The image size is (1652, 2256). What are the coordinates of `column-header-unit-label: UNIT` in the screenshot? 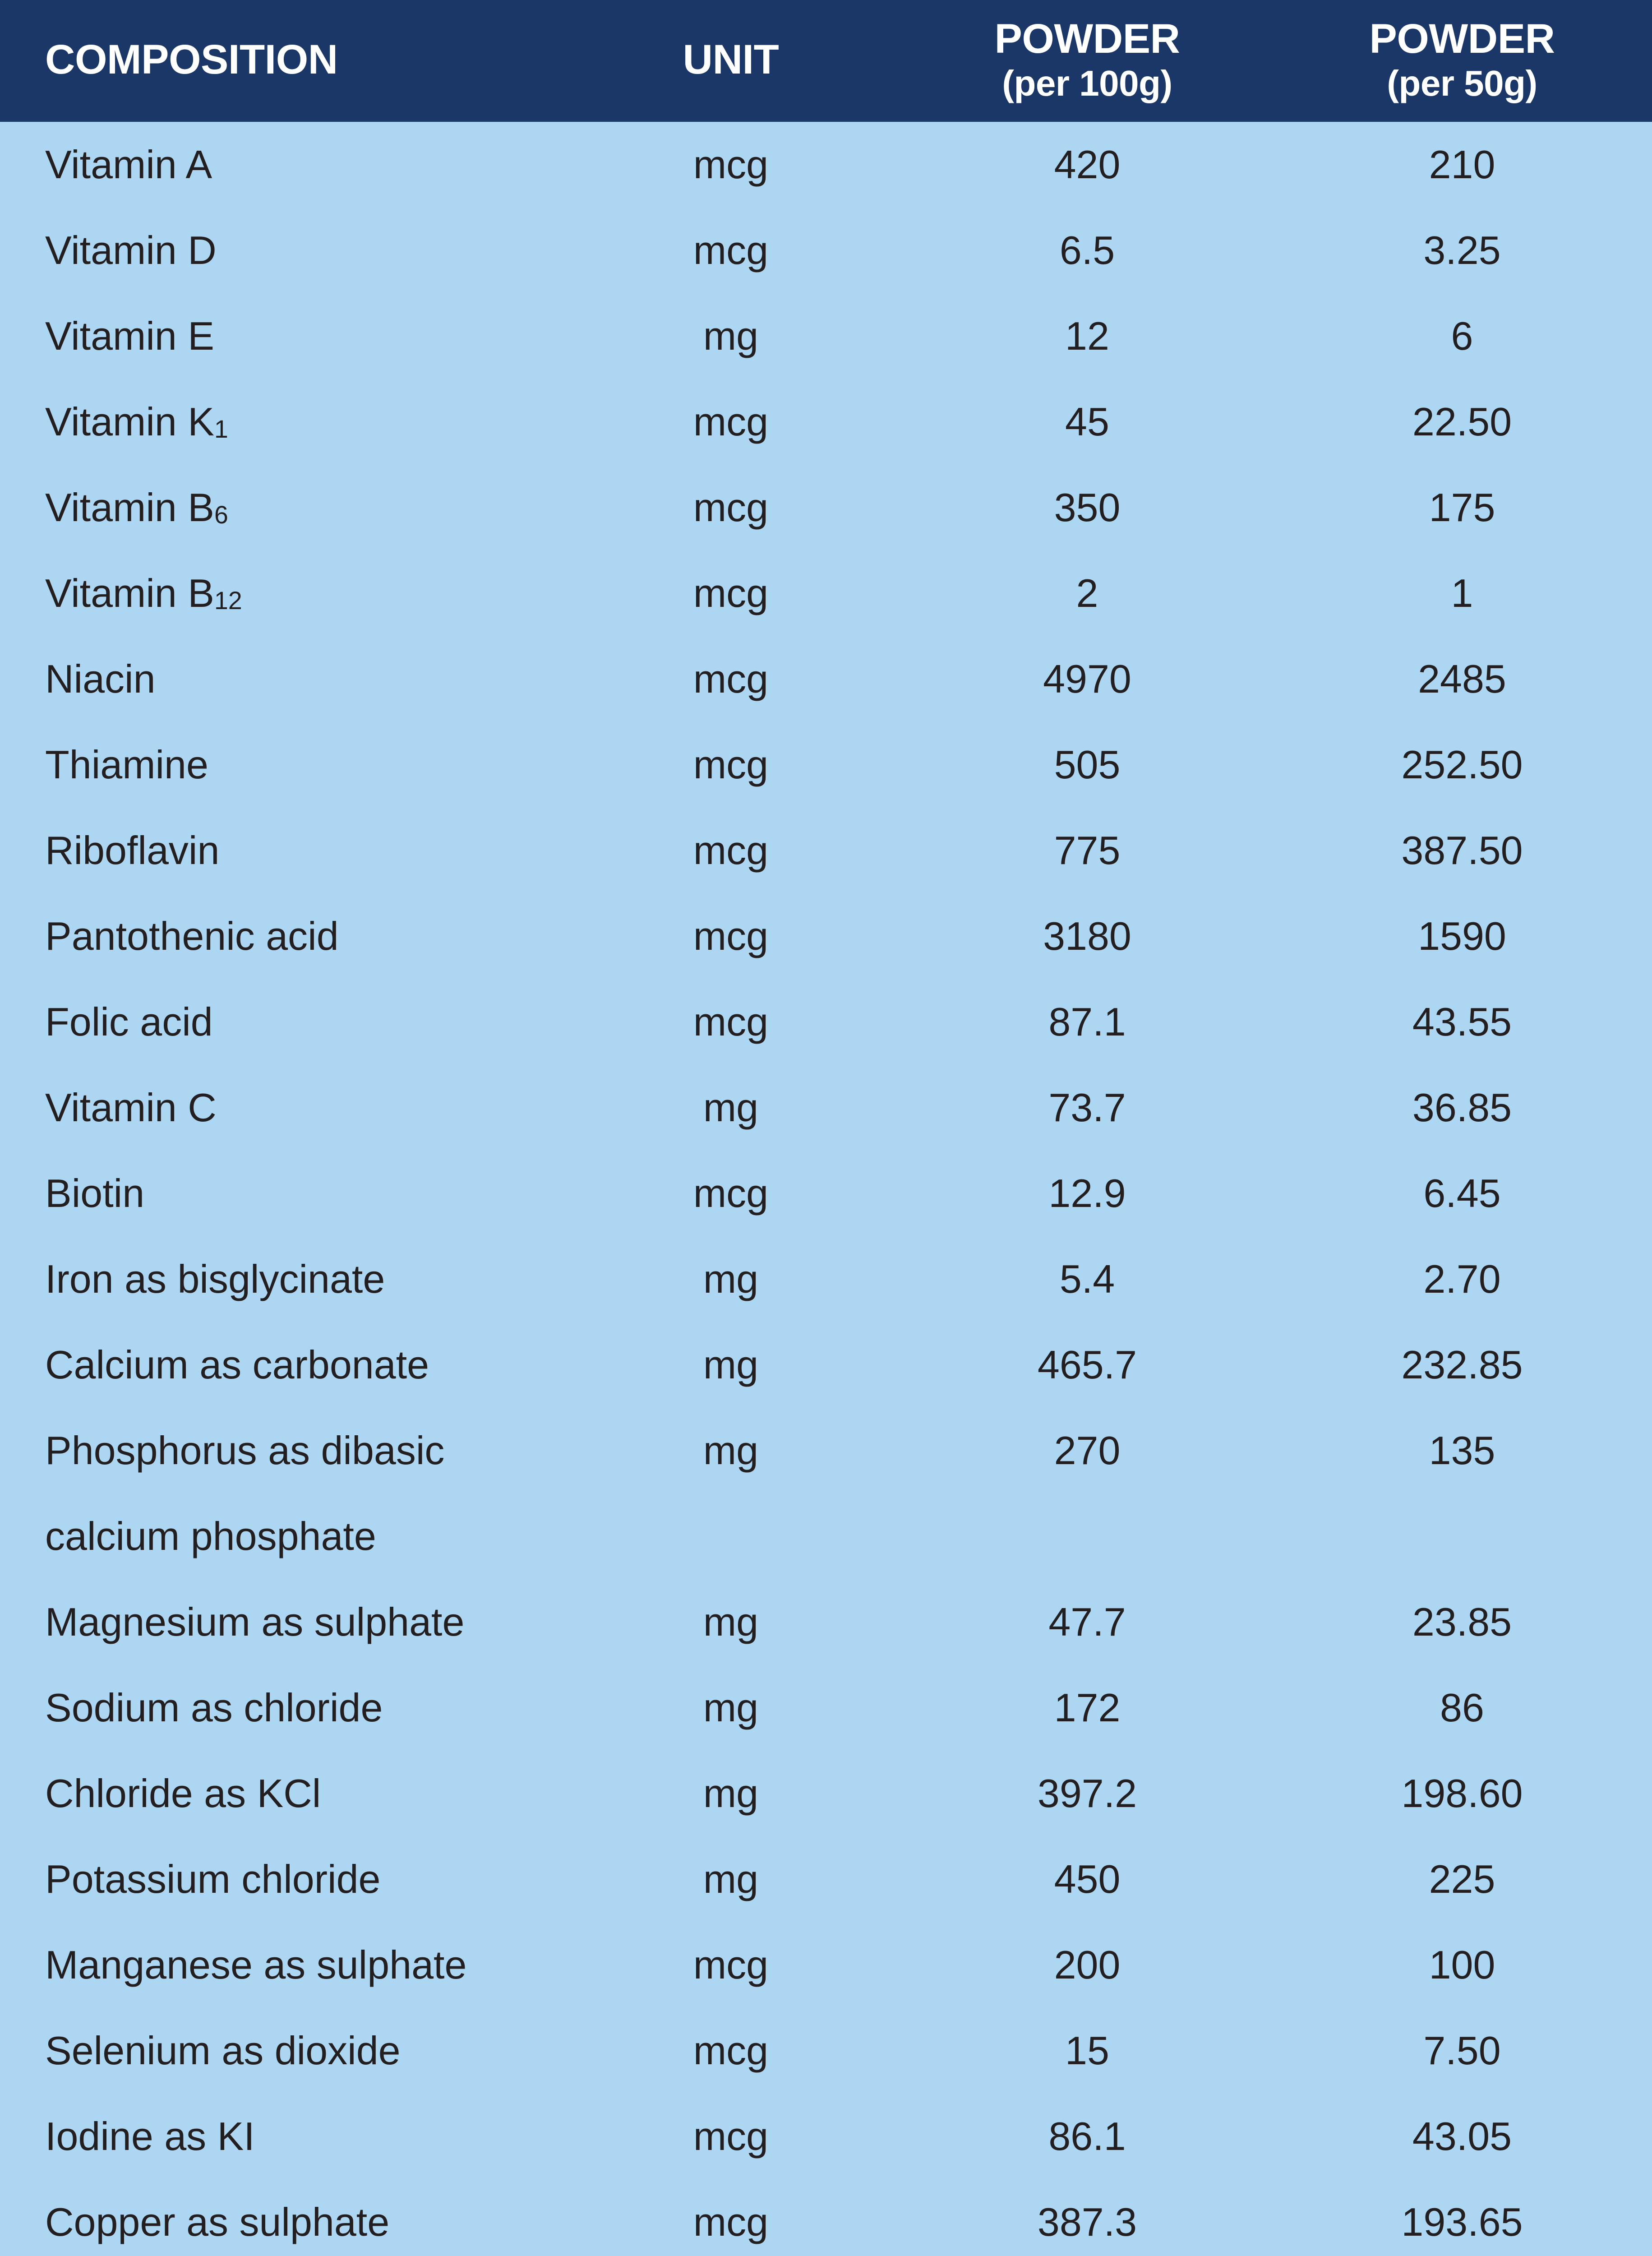 It's located at (731, 60).